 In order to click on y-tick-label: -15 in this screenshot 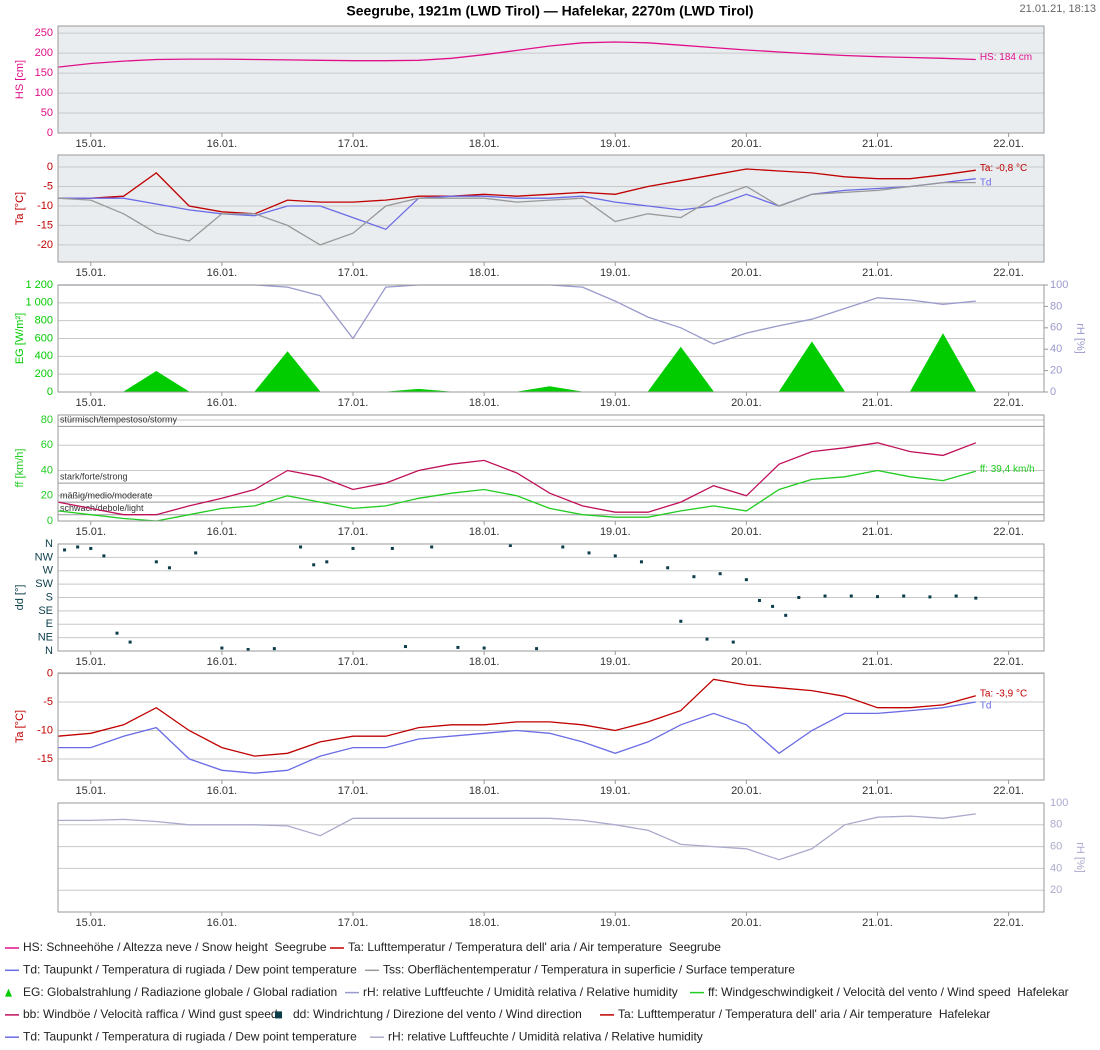, I will do `click(45, 759)`.